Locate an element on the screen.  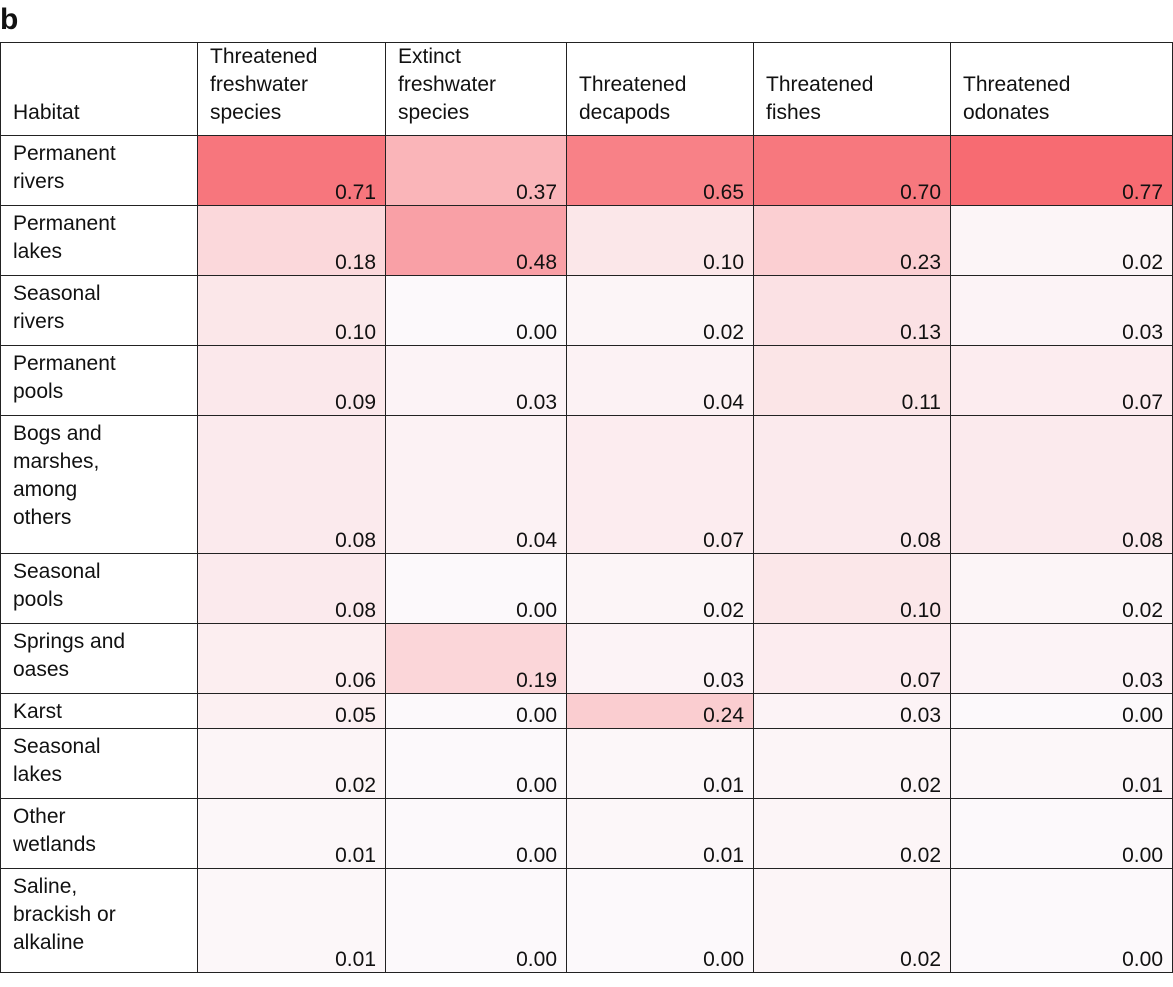
column-header: Extinct freshwater species is located at coordinates (476, 89).